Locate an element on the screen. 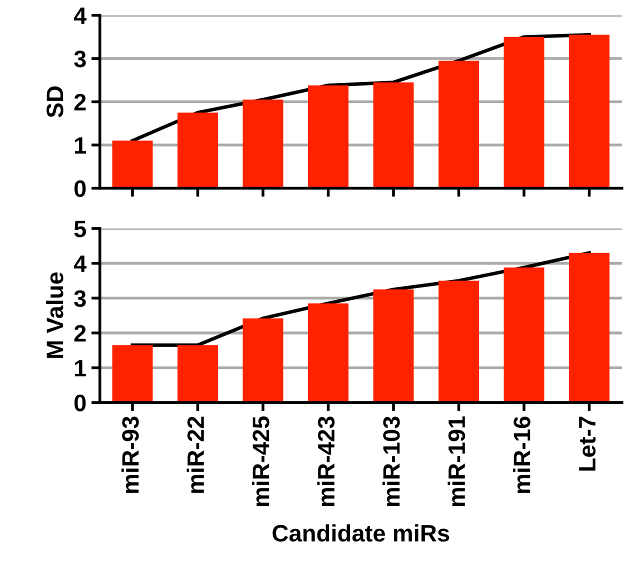  y-tick-label: 5 is located at coordinates (80, 229).